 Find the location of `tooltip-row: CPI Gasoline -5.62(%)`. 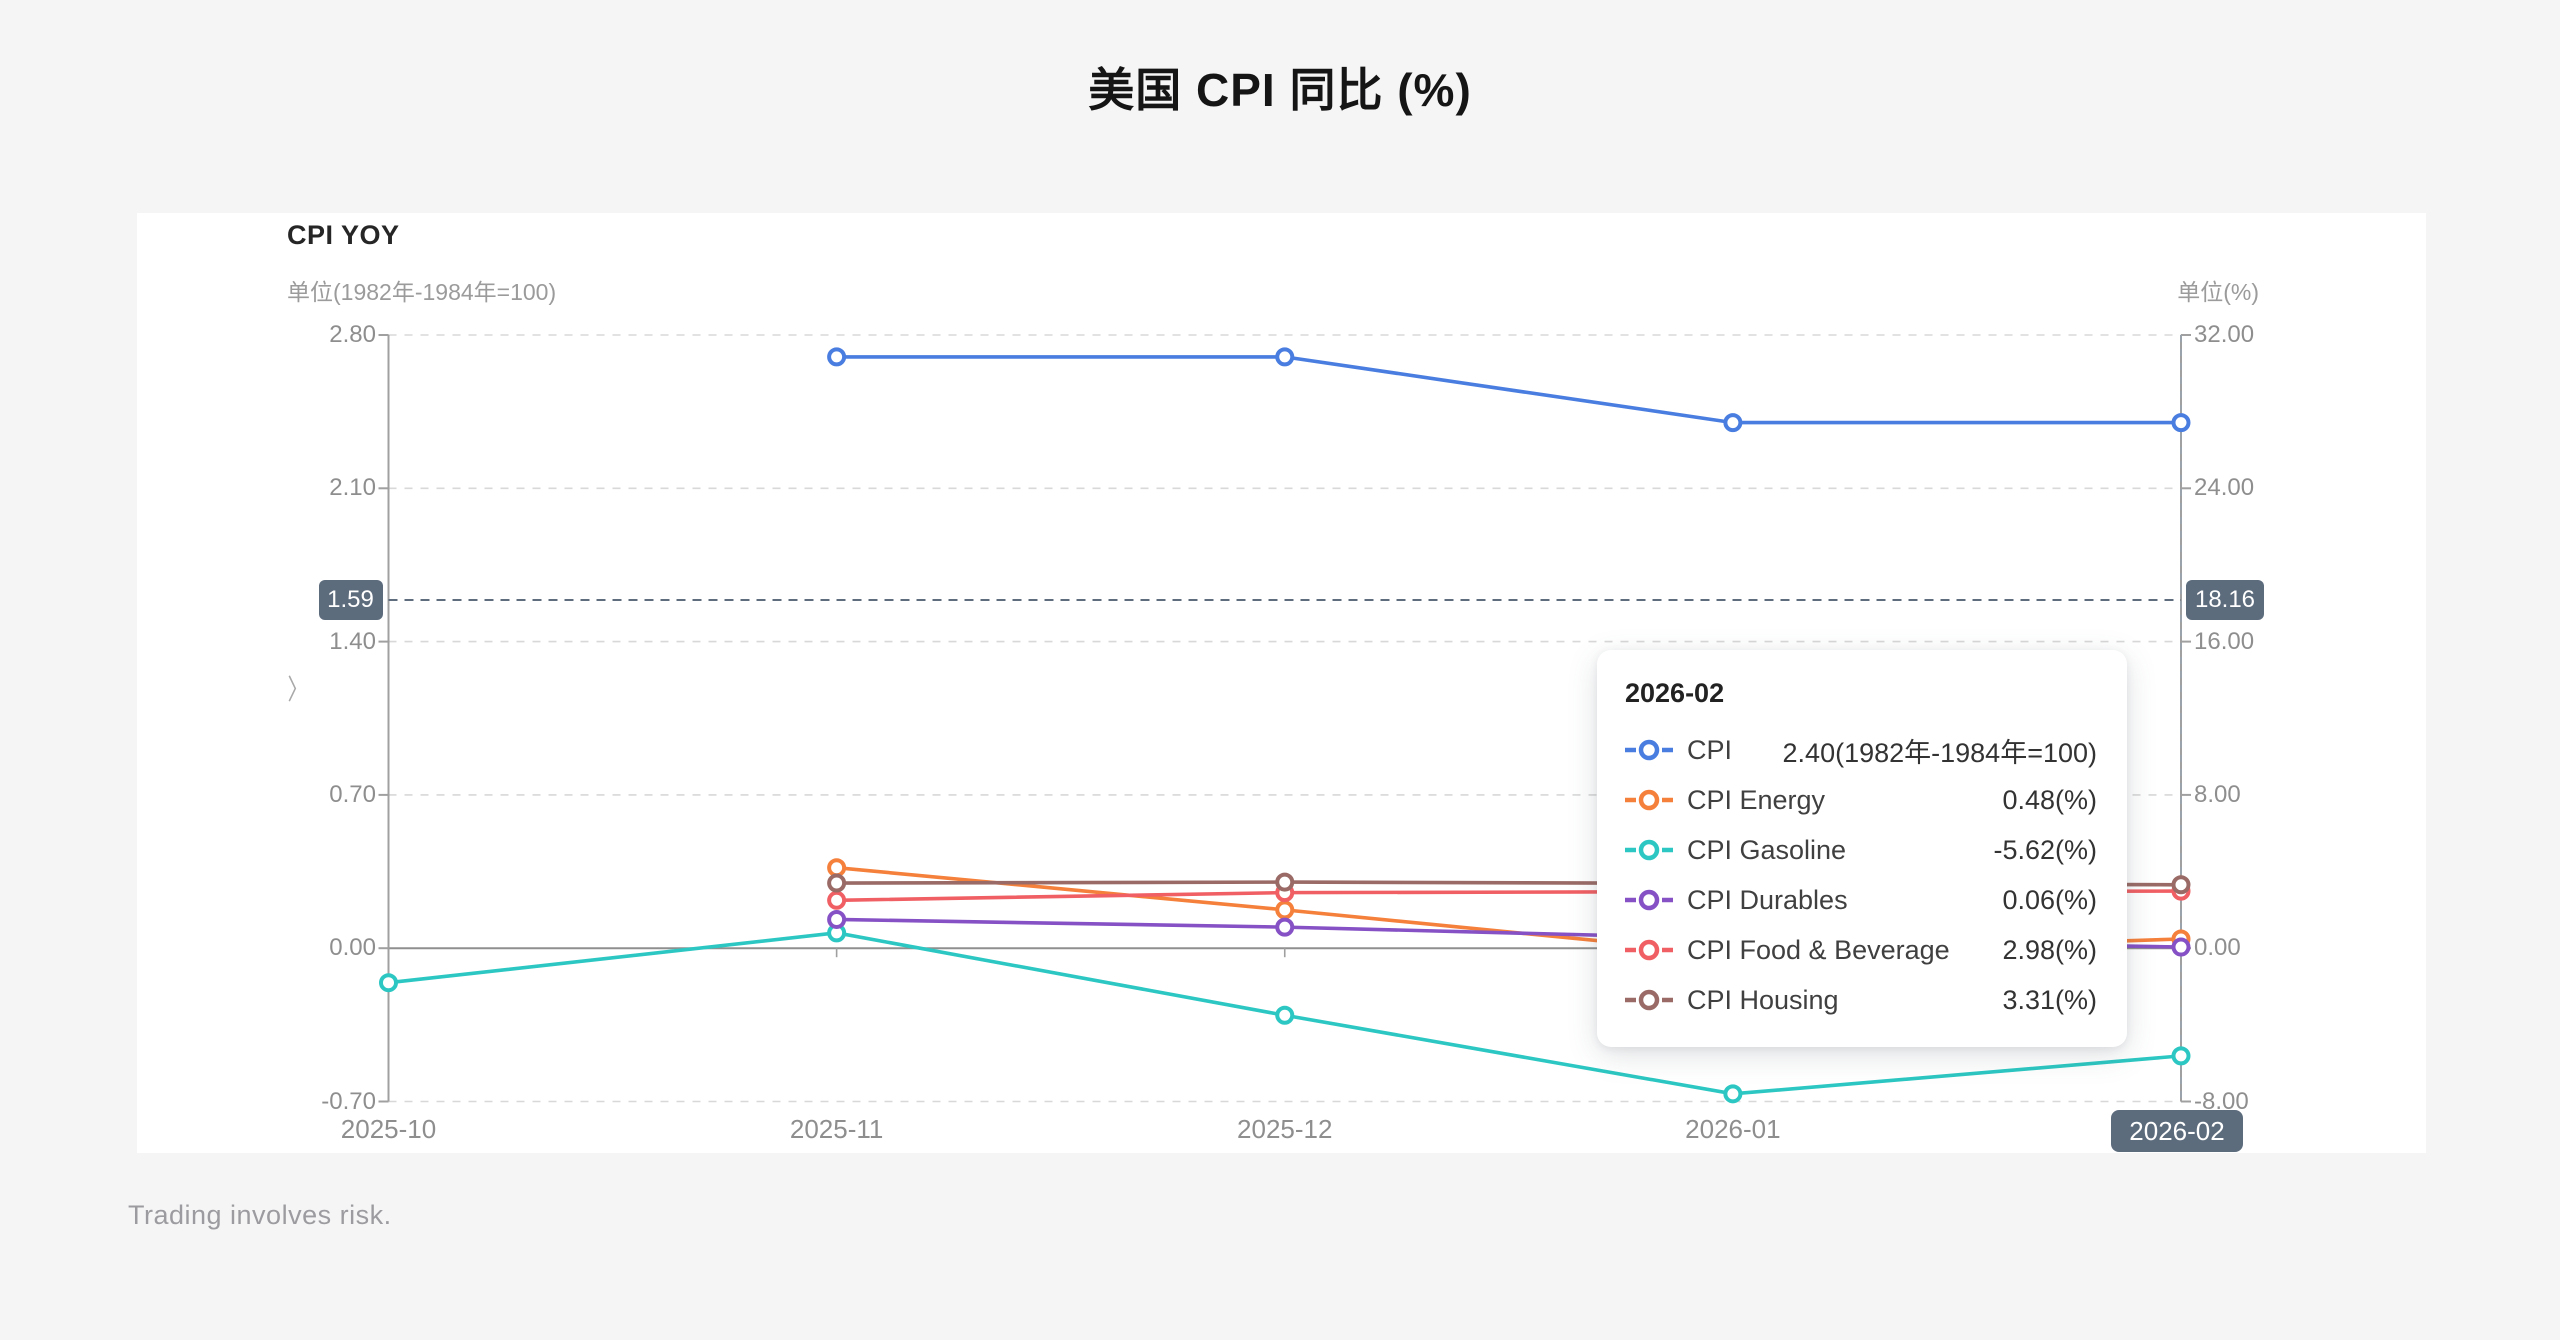

tooltip-row: CPI Gasoline -5.62(%) is located at coordinates (1861, 850).